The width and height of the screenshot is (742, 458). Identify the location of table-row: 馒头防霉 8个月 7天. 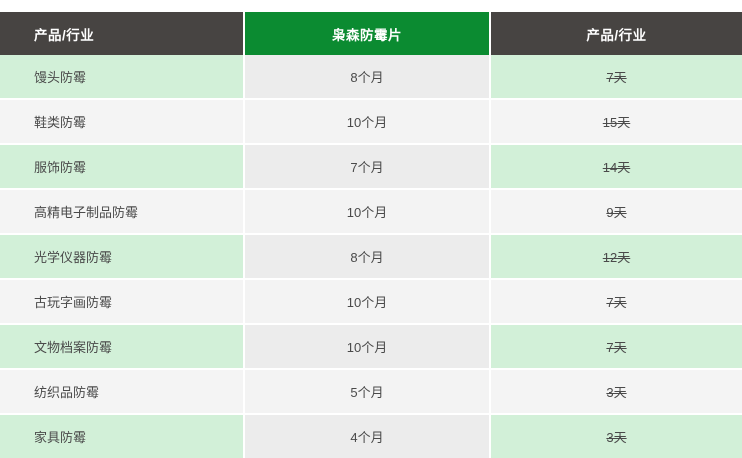
(371, 77).